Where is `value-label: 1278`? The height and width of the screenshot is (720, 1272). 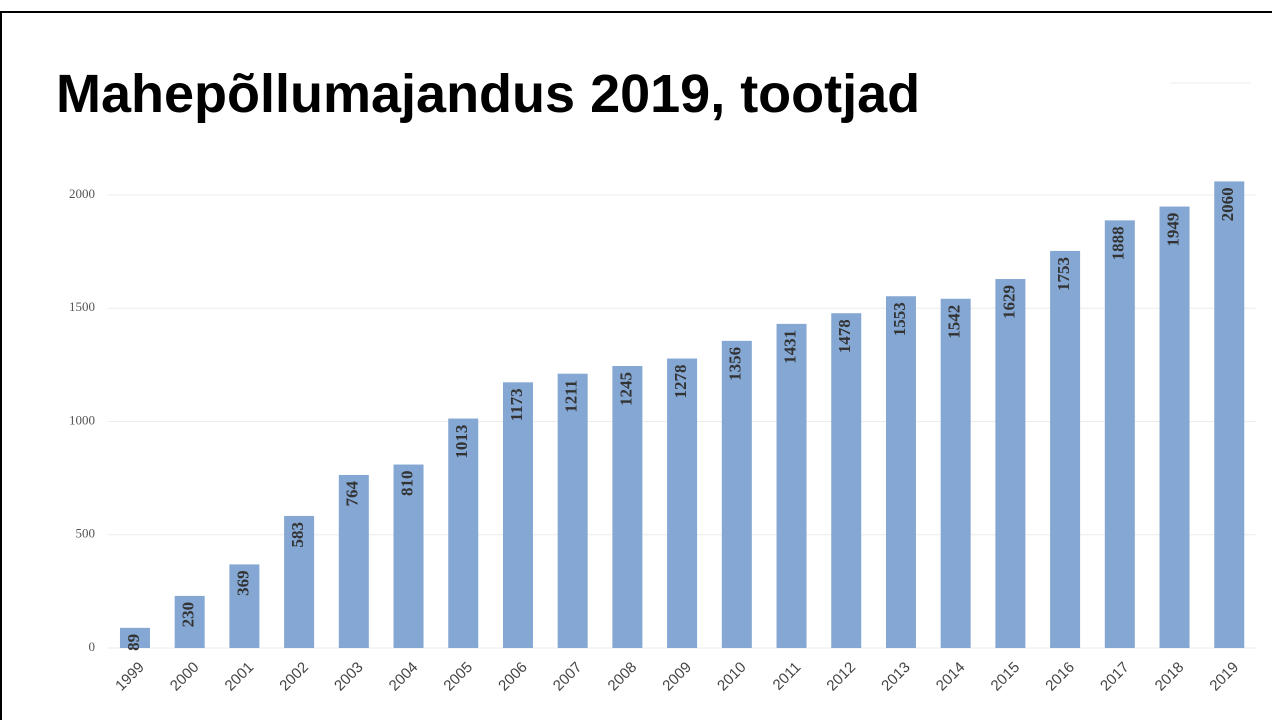
value-label: 1278 is located at coordinates (680, 382).